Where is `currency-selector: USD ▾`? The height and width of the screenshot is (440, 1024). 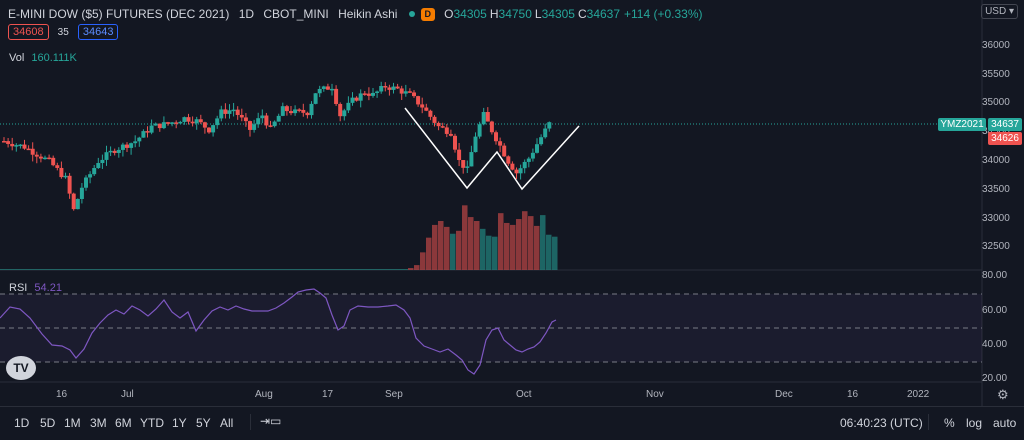
currency-selector: USD ▾ is located at coordinates (999, 11).